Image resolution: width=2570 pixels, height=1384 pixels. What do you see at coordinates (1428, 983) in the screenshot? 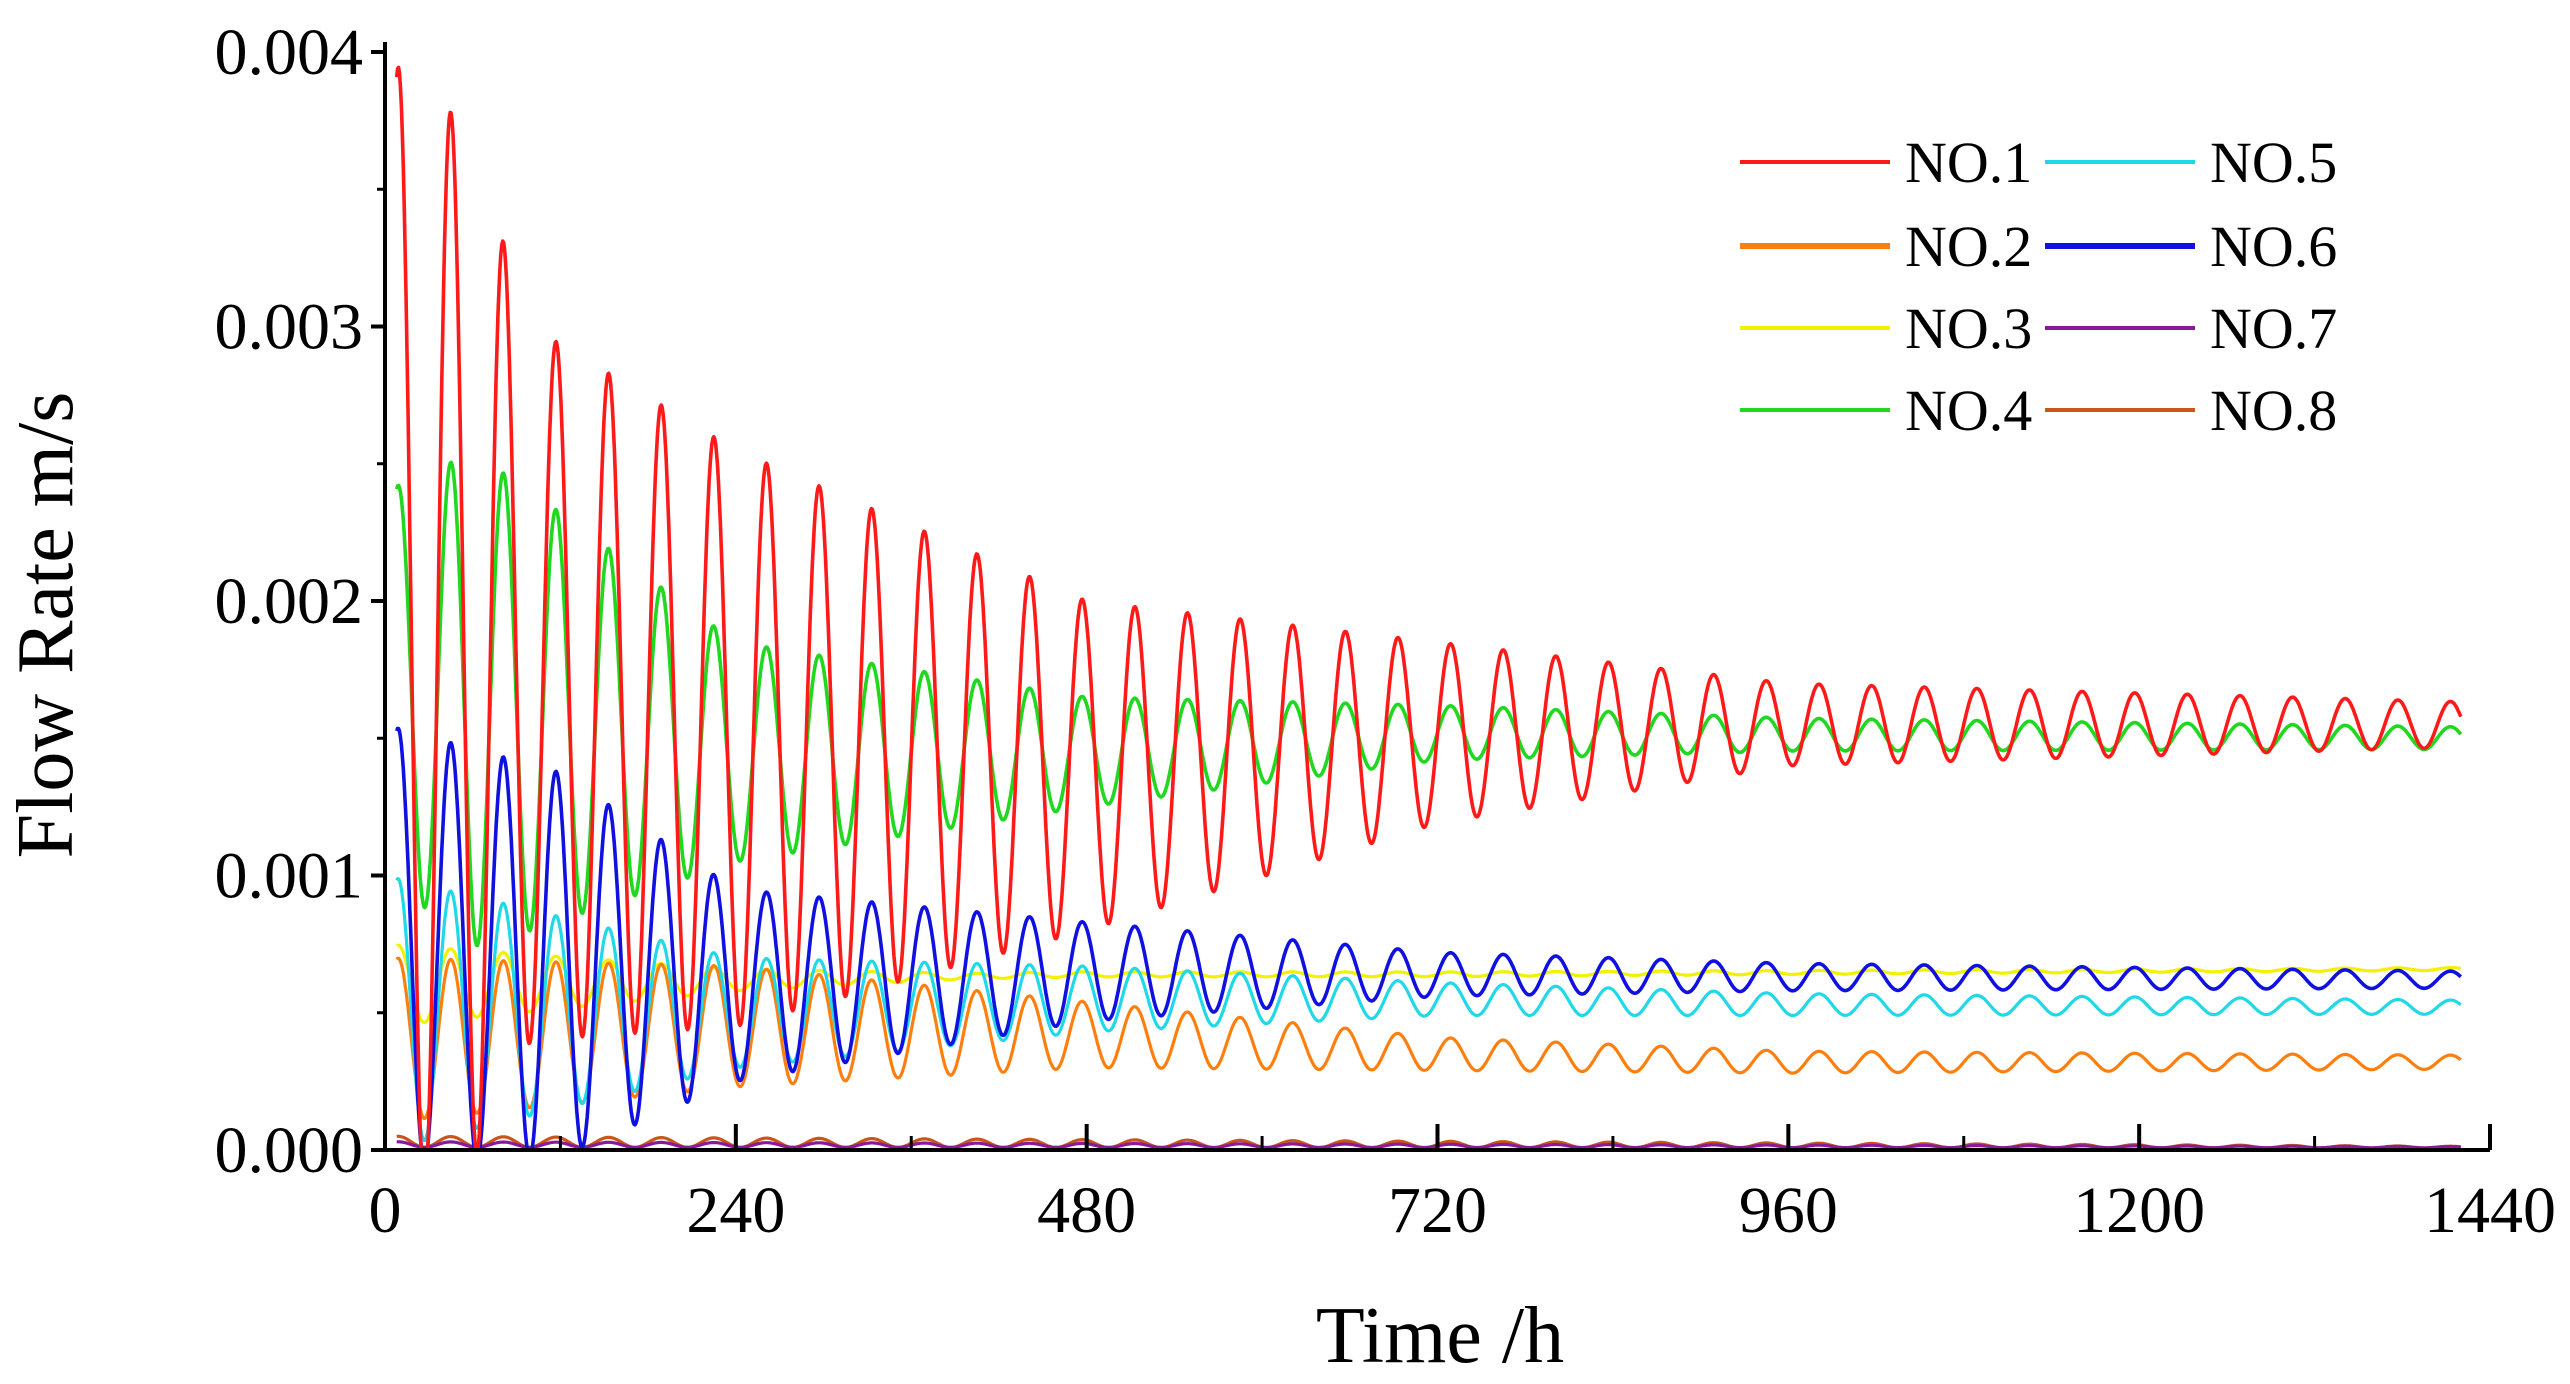
I see `series-line-no3` at bounding box center [1428, 983].